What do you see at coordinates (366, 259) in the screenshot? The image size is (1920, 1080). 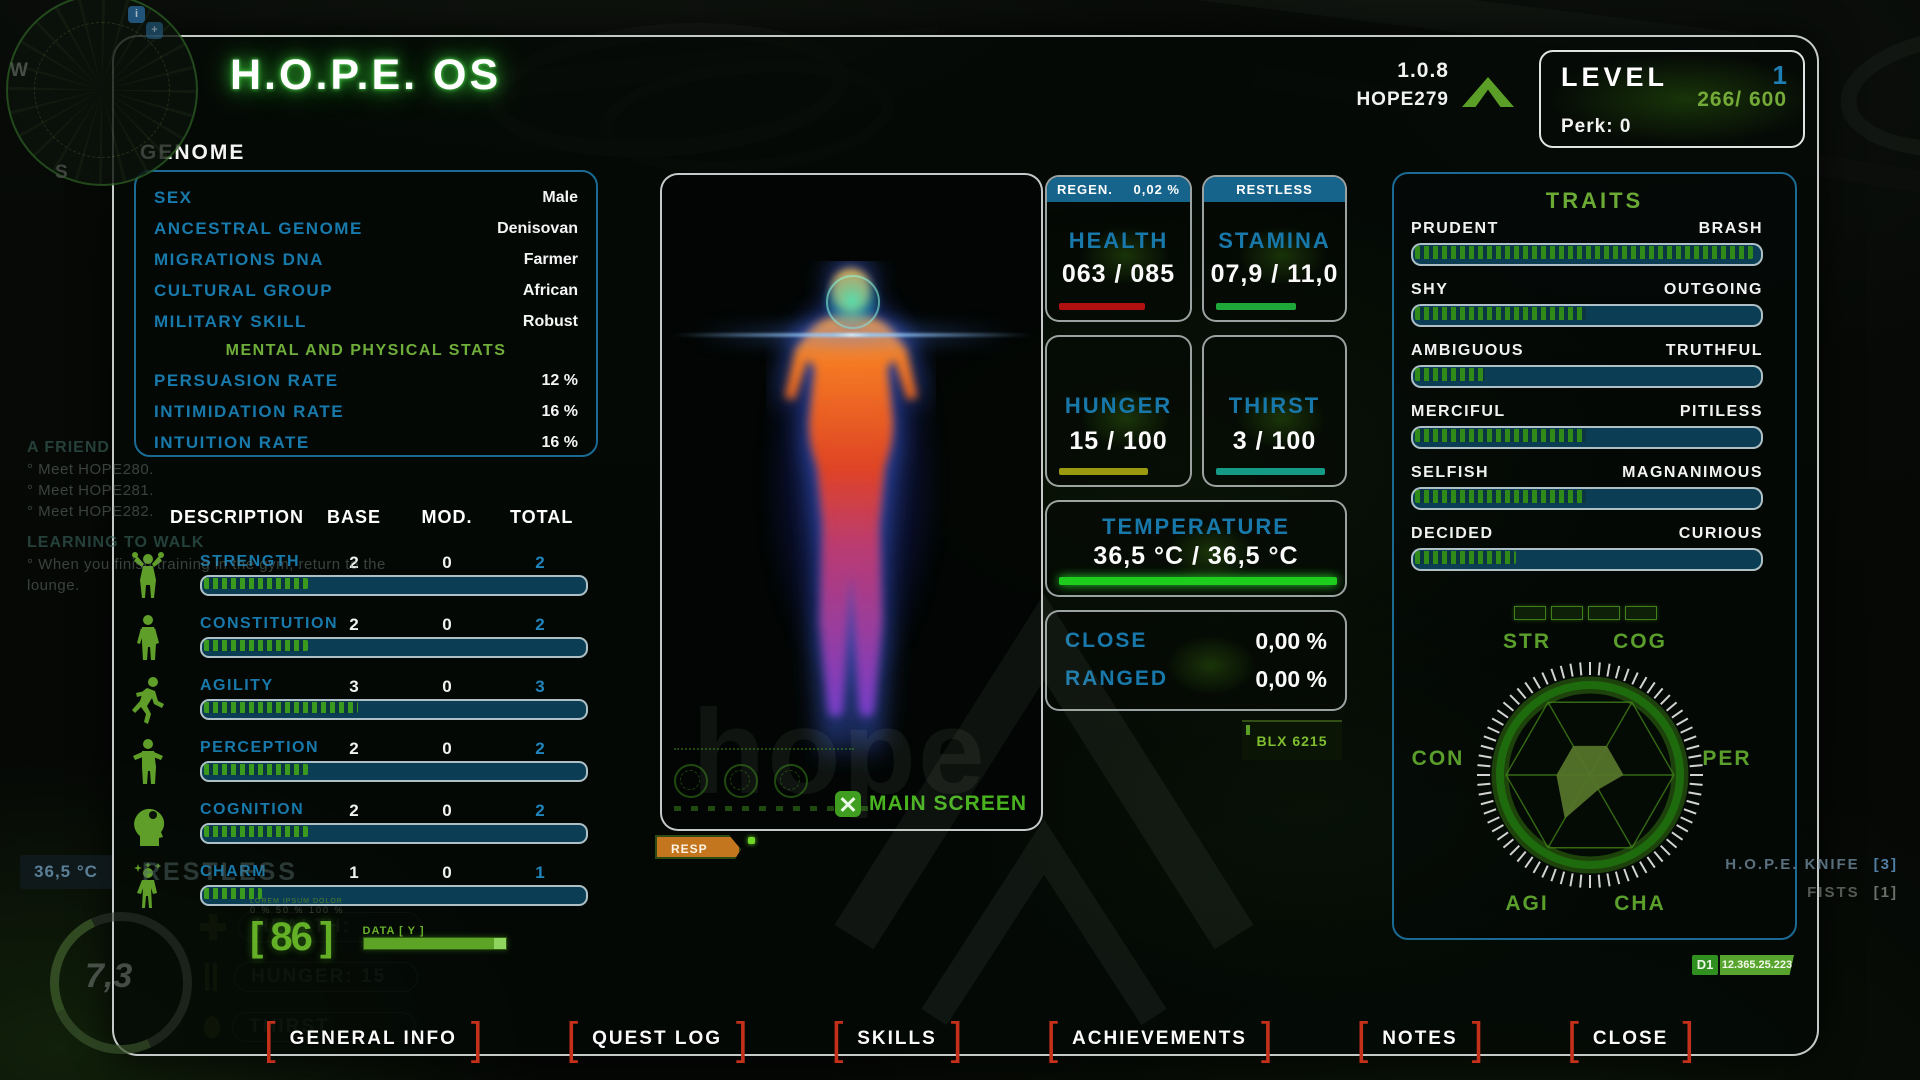 I see `genome-row: MIGRATIONS DNA Farmer` at bounding box center [366, 259].